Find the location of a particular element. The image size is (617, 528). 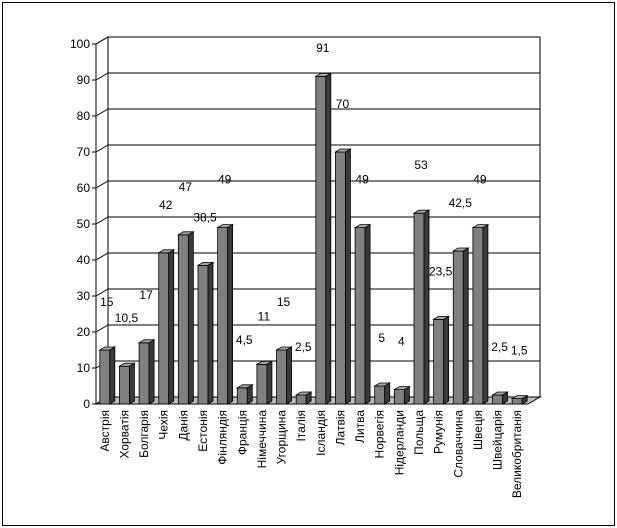

data-label: 5 is located at coordinates (381, 338).